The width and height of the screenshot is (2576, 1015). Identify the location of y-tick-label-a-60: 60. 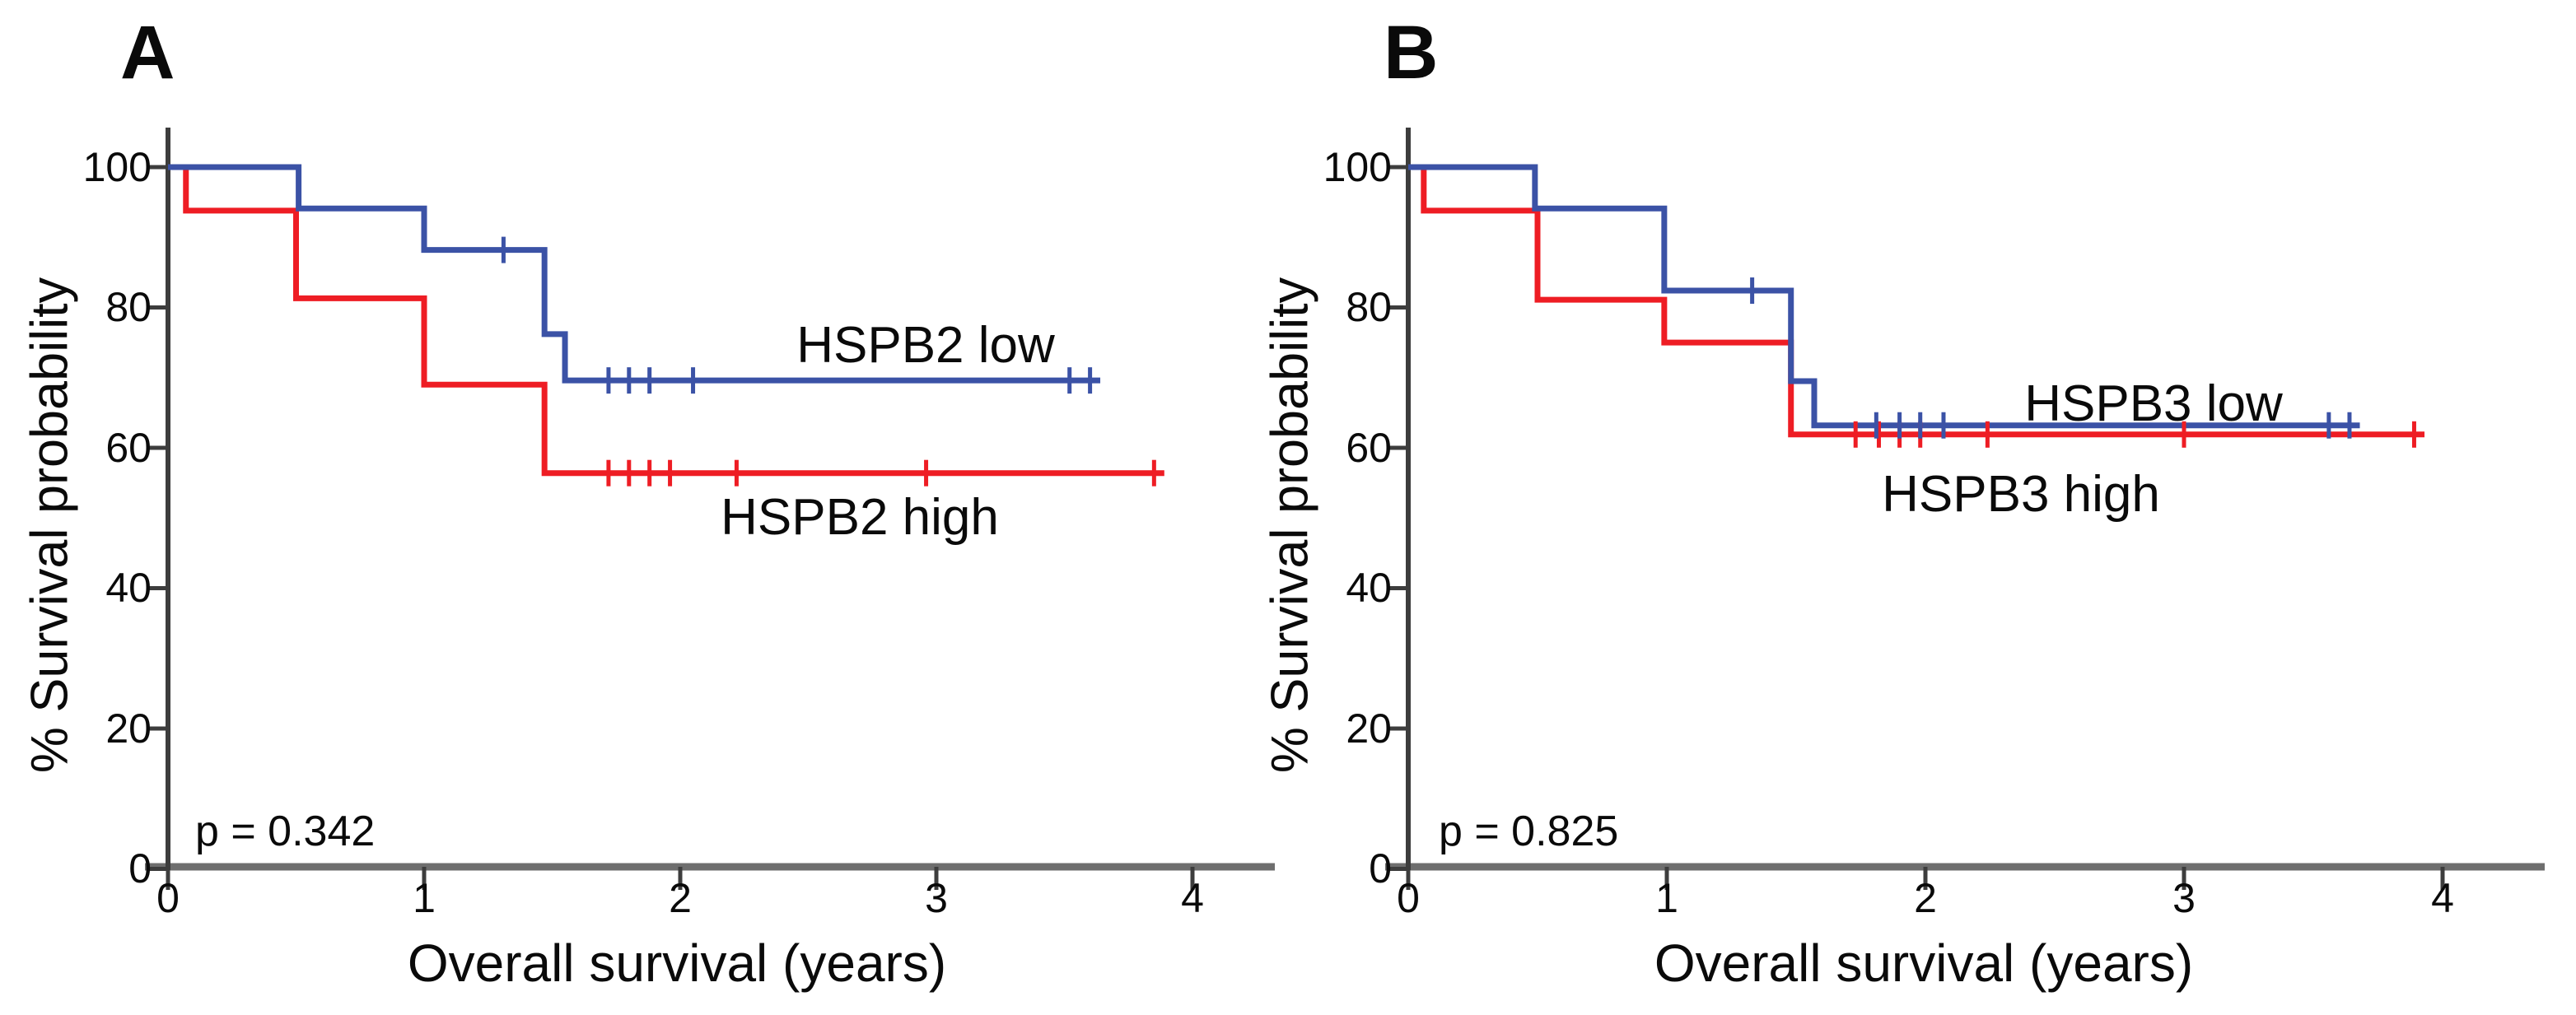
(128, 448).